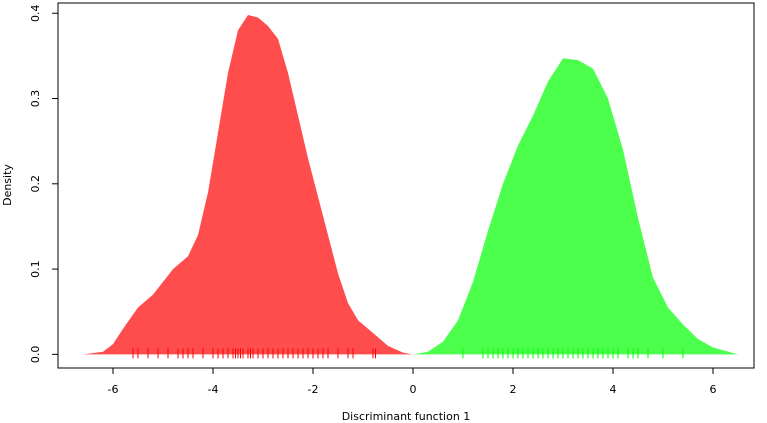 The height and width of the screenshot is (423, 767). What do you see at coordinates (35, 13) in the screenshot?
I see `y-tick-label: 0.4` at bounding box center [35, 13].